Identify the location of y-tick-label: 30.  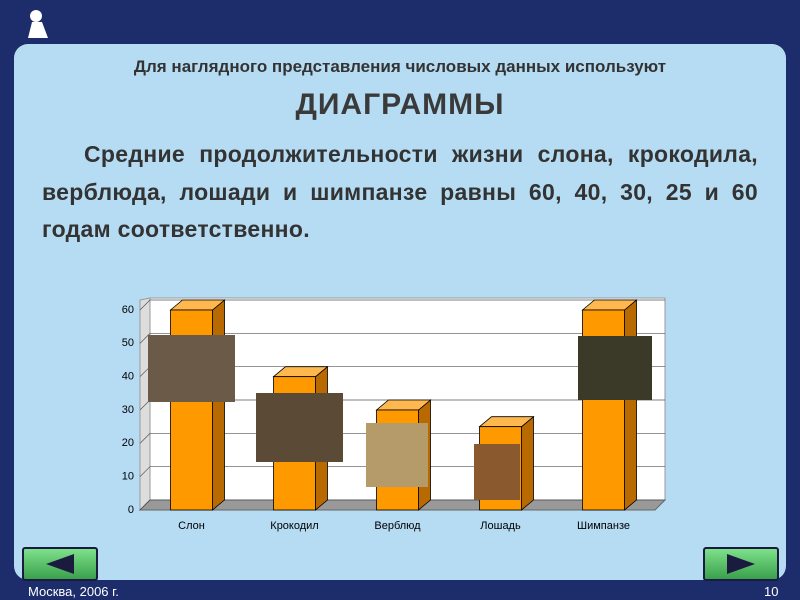
(128, 410).